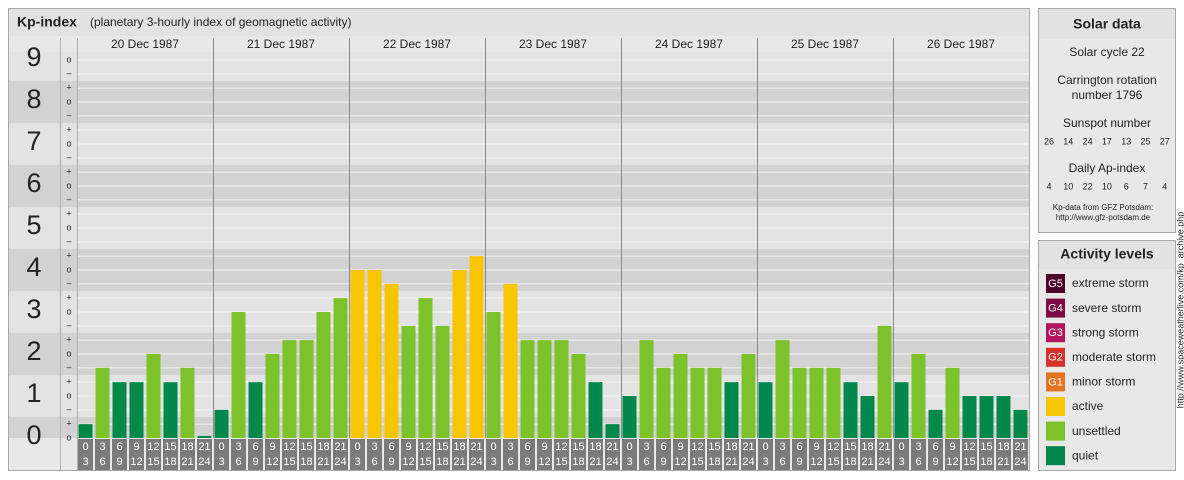 This screenshot has height=480, width=1184. Describe the element at coordinates (306, 462) in the screenshot. I see `time-to: 18` at that location.